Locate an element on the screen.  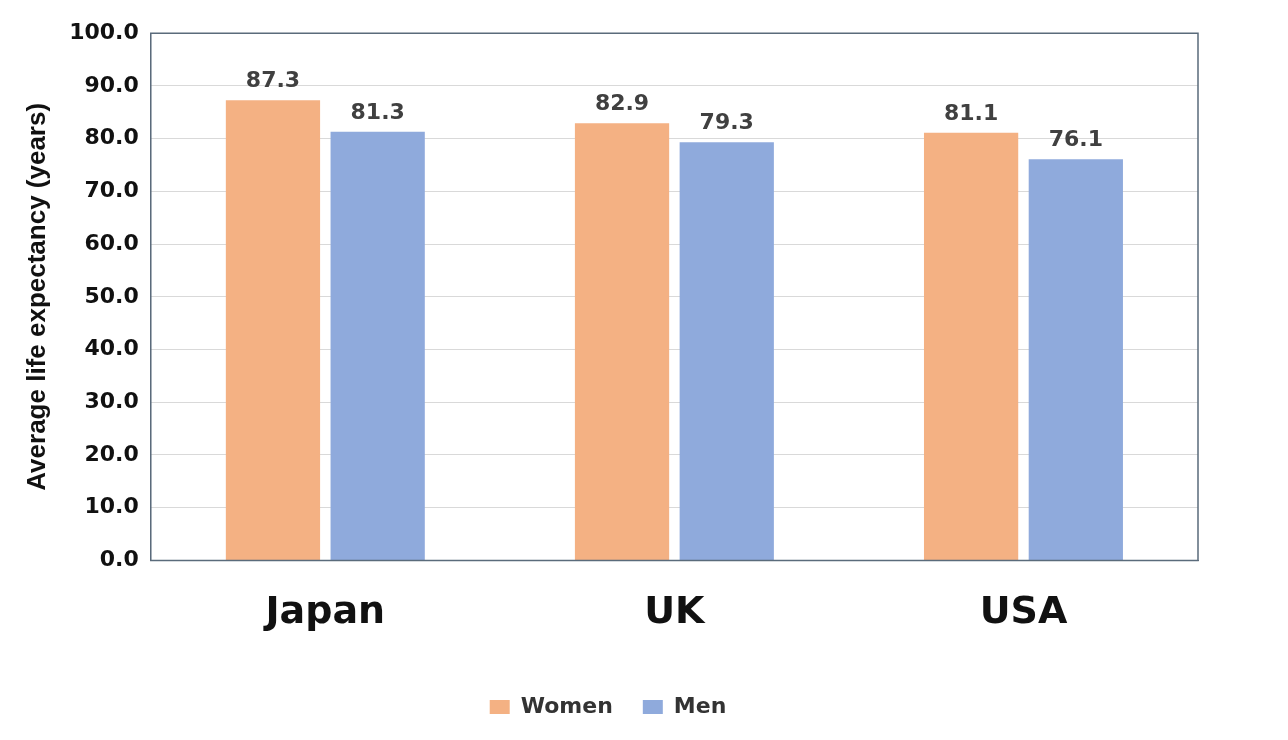
y-tick-label: 70.0 is located at coordinates (111, 190).